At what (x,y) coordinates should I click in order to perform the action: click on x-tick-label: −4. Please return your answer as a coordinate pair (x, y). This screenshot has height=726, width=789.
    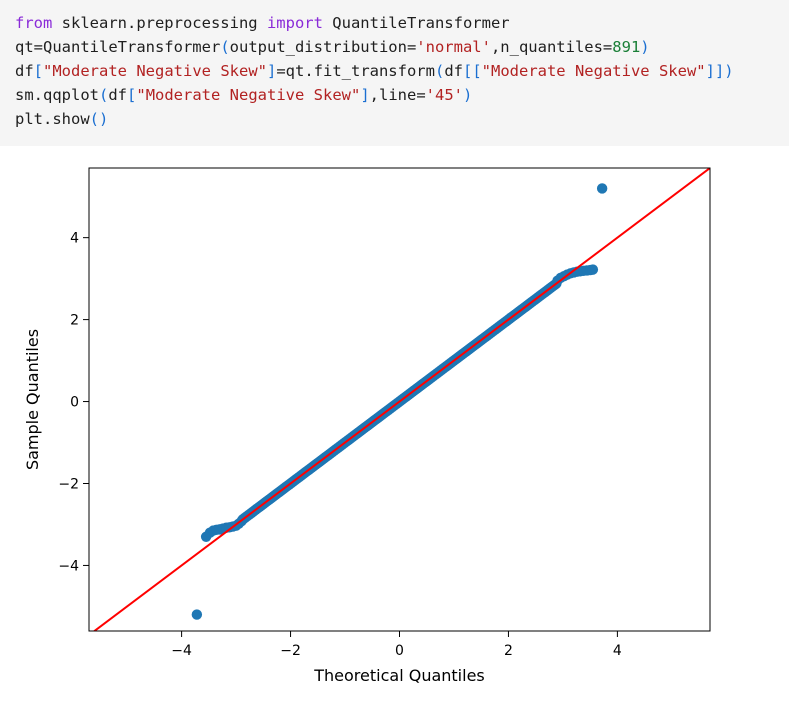
    Looking at the image, I should click on (181, 651).